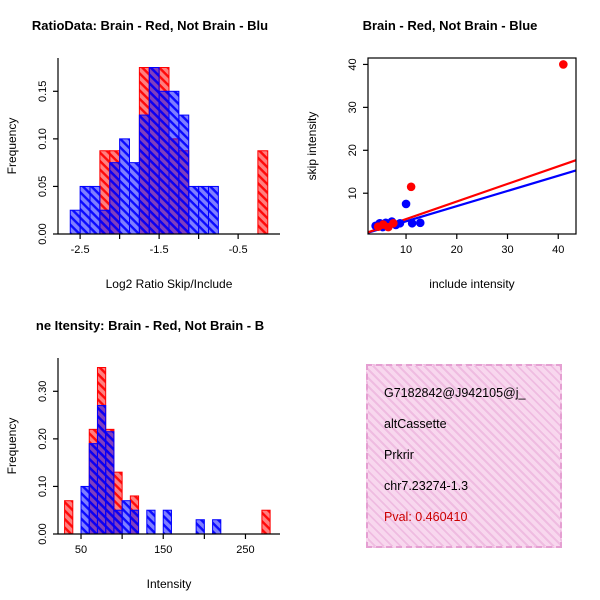 This screenshot has width=600, height=600. I want to click on x-axis-title: Log2 Ratio Skip/Include, so click(169, 284).